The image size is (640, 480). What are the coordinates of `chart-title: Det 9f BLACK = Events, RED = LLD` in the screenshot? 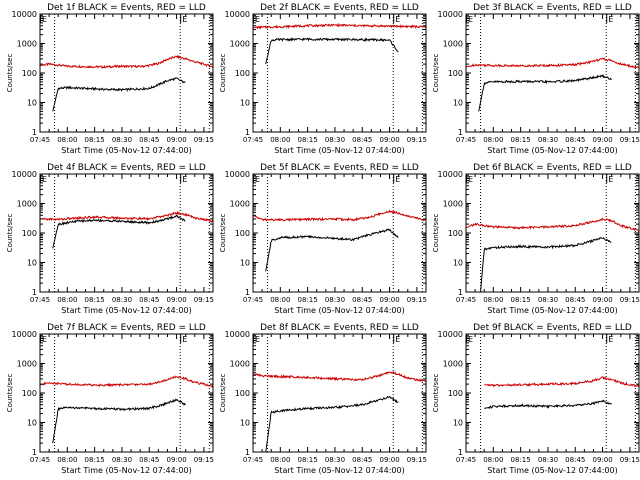 It's located at (552, 328).